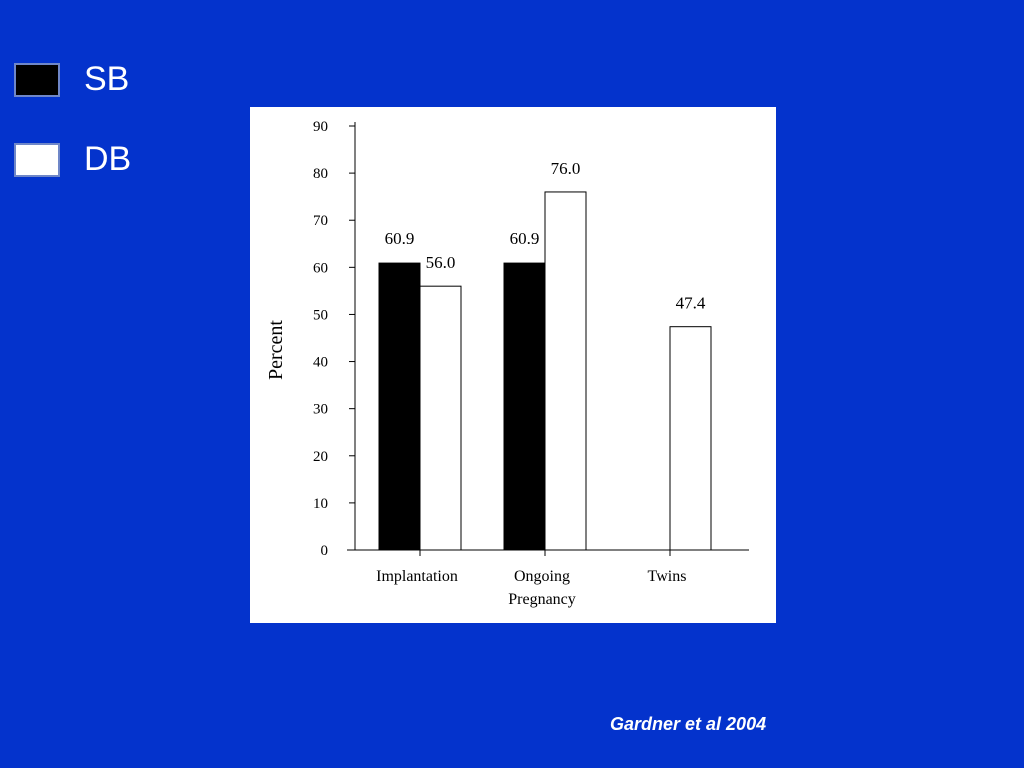 The width and height of the screenshot is (1024, 768). Describe the element at coordinates (108, 159) in the screenshot. I see `legend-label-db: DB` at that location.